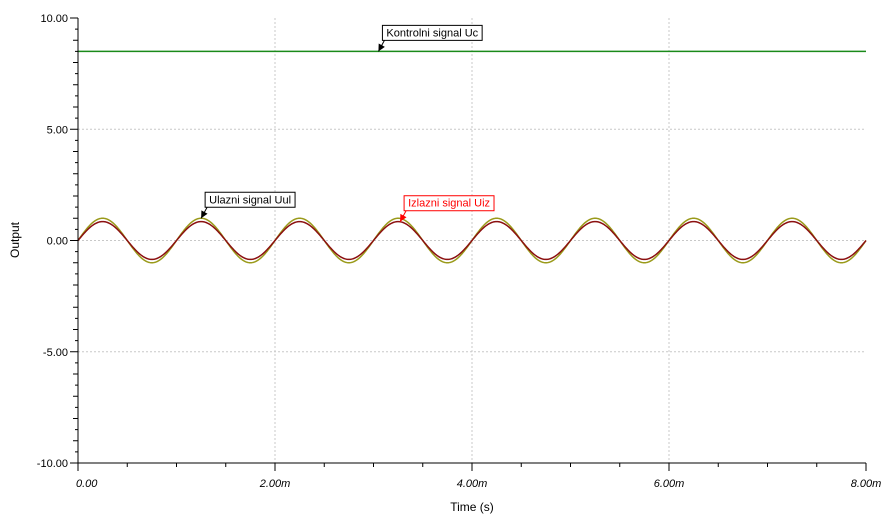 The height and width of the screenshot is (521, 894). I want to click on series-line, so click(472, 240).